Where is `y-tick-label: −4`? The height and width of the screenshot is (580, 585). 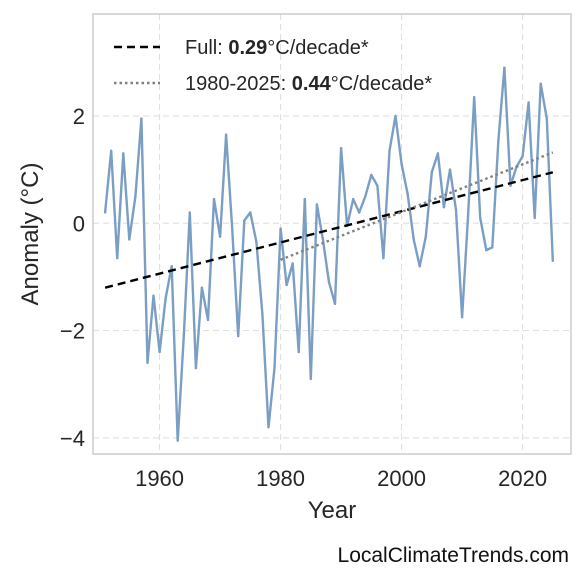
y-tick-label: −4 is located at coordinates (72, 438).